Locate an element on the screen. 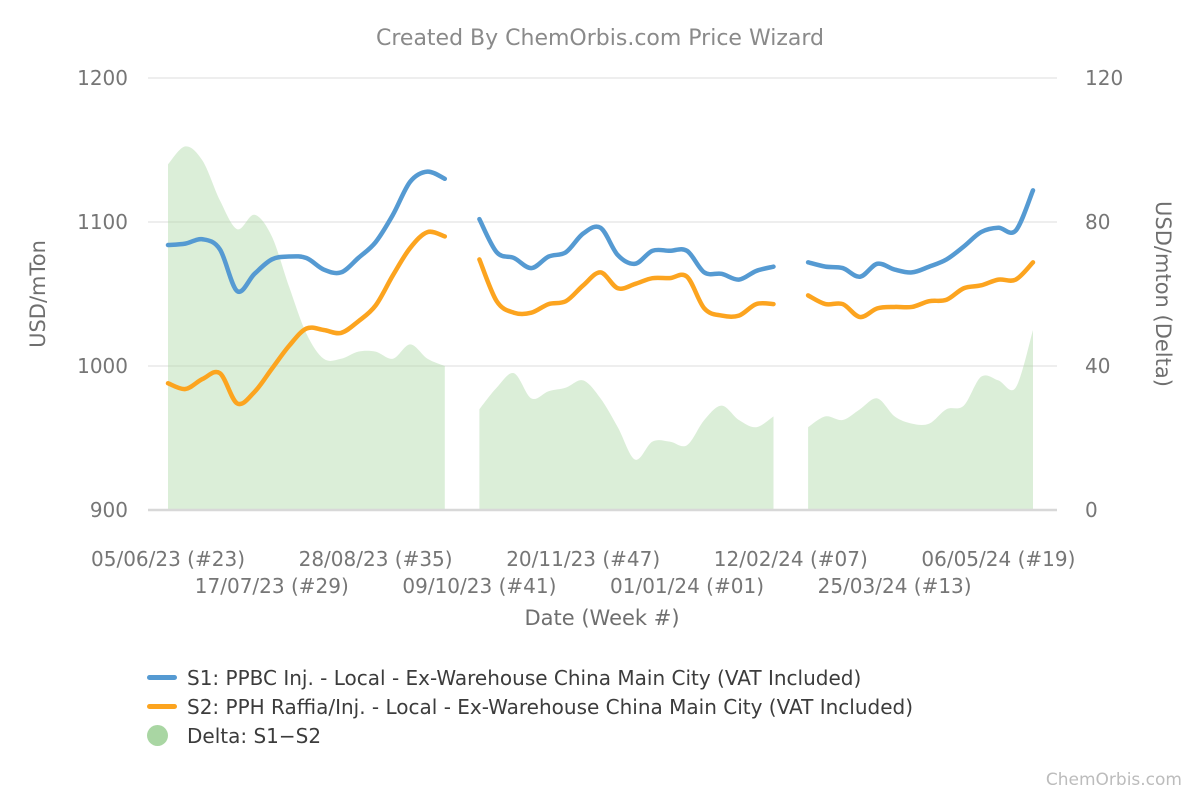  x-tick-30: 01/01/24 (#01) is located at coordinates (687, 586).